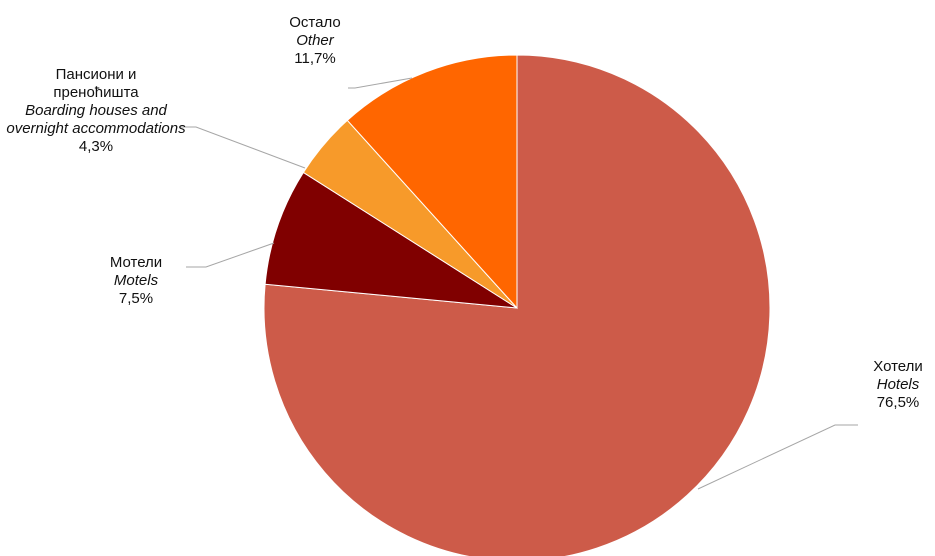  I want to click on slice-motels, so click(391, 240).